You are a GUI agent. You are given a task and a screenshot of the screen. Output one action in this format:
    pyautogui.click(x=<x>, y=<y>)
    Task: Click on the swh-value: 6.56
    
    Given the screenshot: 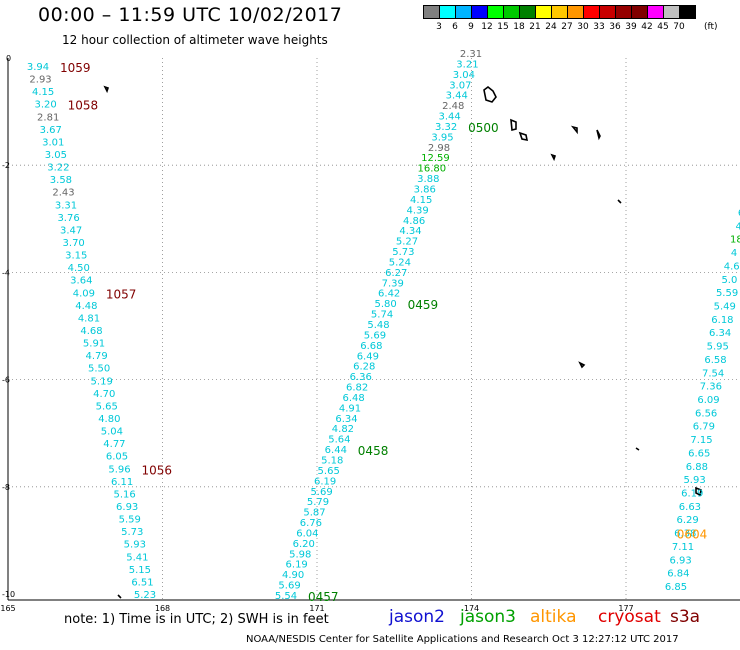 What is the action you would take?
    pyautogui.click(x=706, y=413)
    